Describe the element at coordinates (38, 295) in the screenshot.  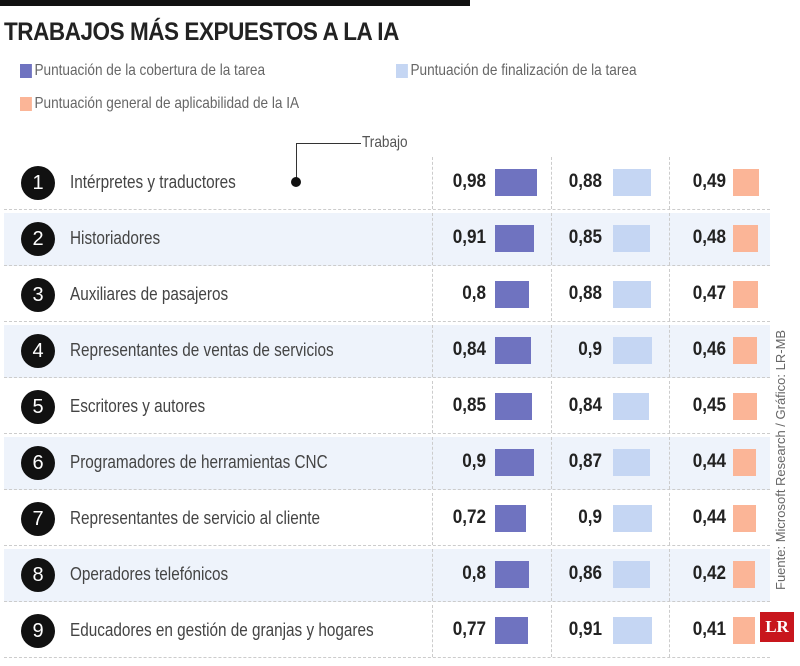
I see `rank-badge: 3` at that location.